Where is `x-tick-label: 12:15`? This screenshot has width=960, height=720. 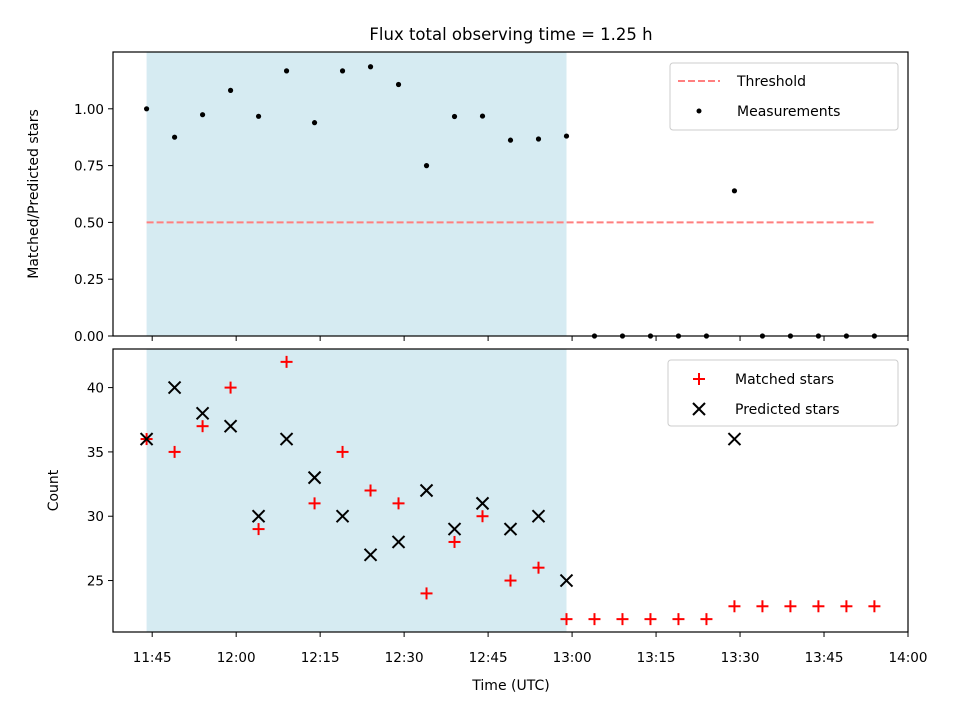
x-tick-label: 12:15 is located at coordinates (320, 658).